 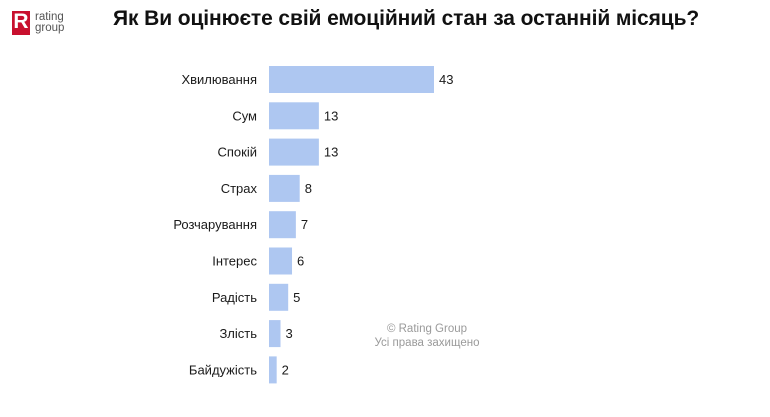 I want to click on data-label: 7, so click(x=304, y=224).